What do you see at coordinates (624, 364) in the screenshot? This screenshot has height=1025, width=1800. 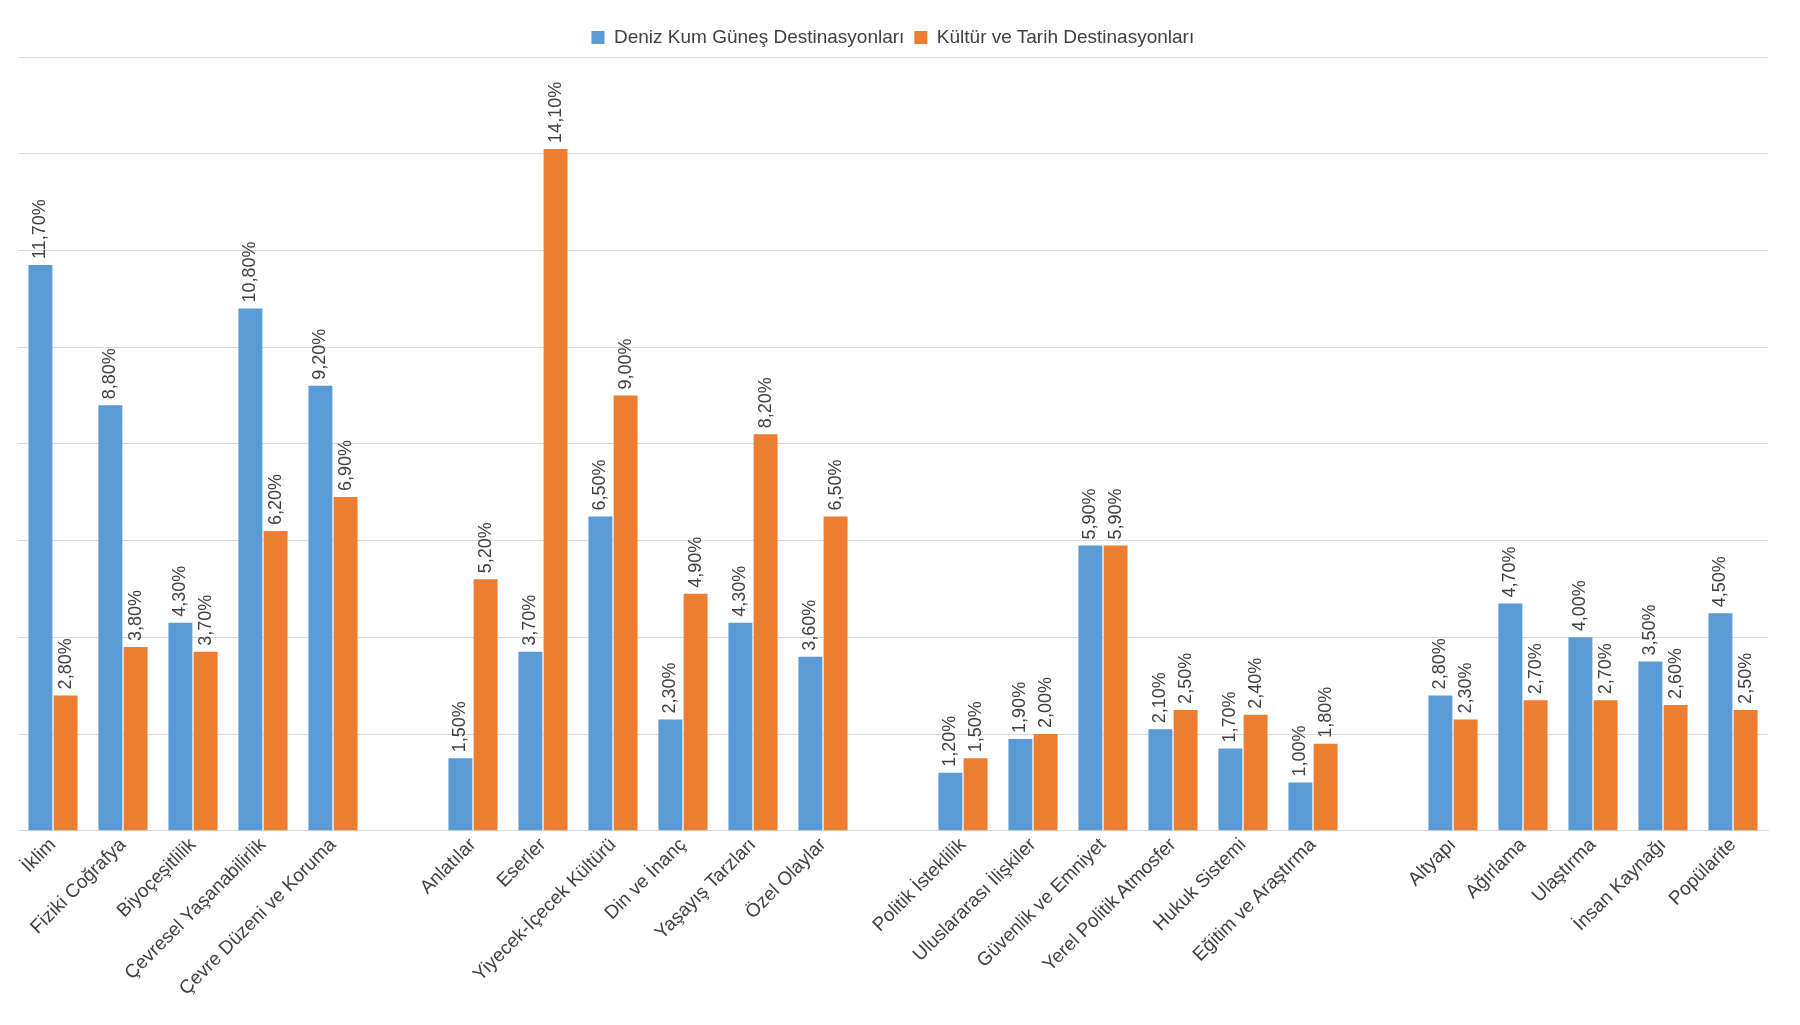 I see `data-label: 9,00%` at bounding box center [624, 364].